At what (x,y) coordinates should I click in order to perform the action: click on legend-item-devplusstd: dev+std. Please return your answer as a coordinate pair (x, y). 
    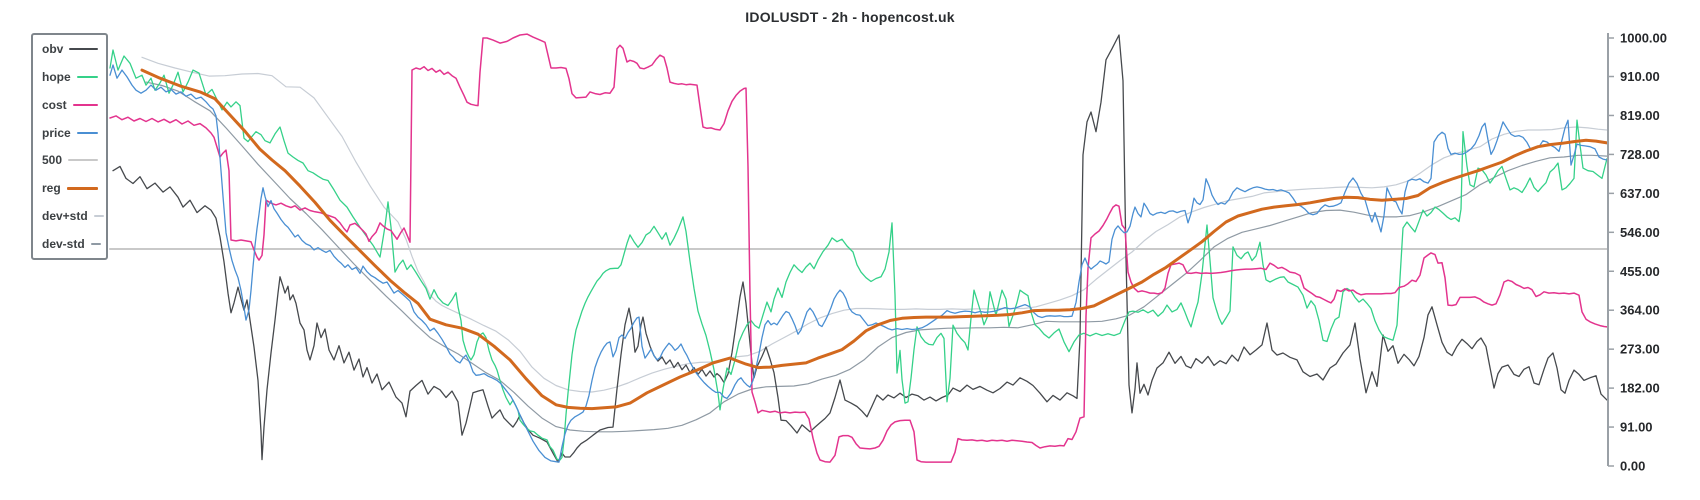
    Looking at the image, I should click on (73, 216).